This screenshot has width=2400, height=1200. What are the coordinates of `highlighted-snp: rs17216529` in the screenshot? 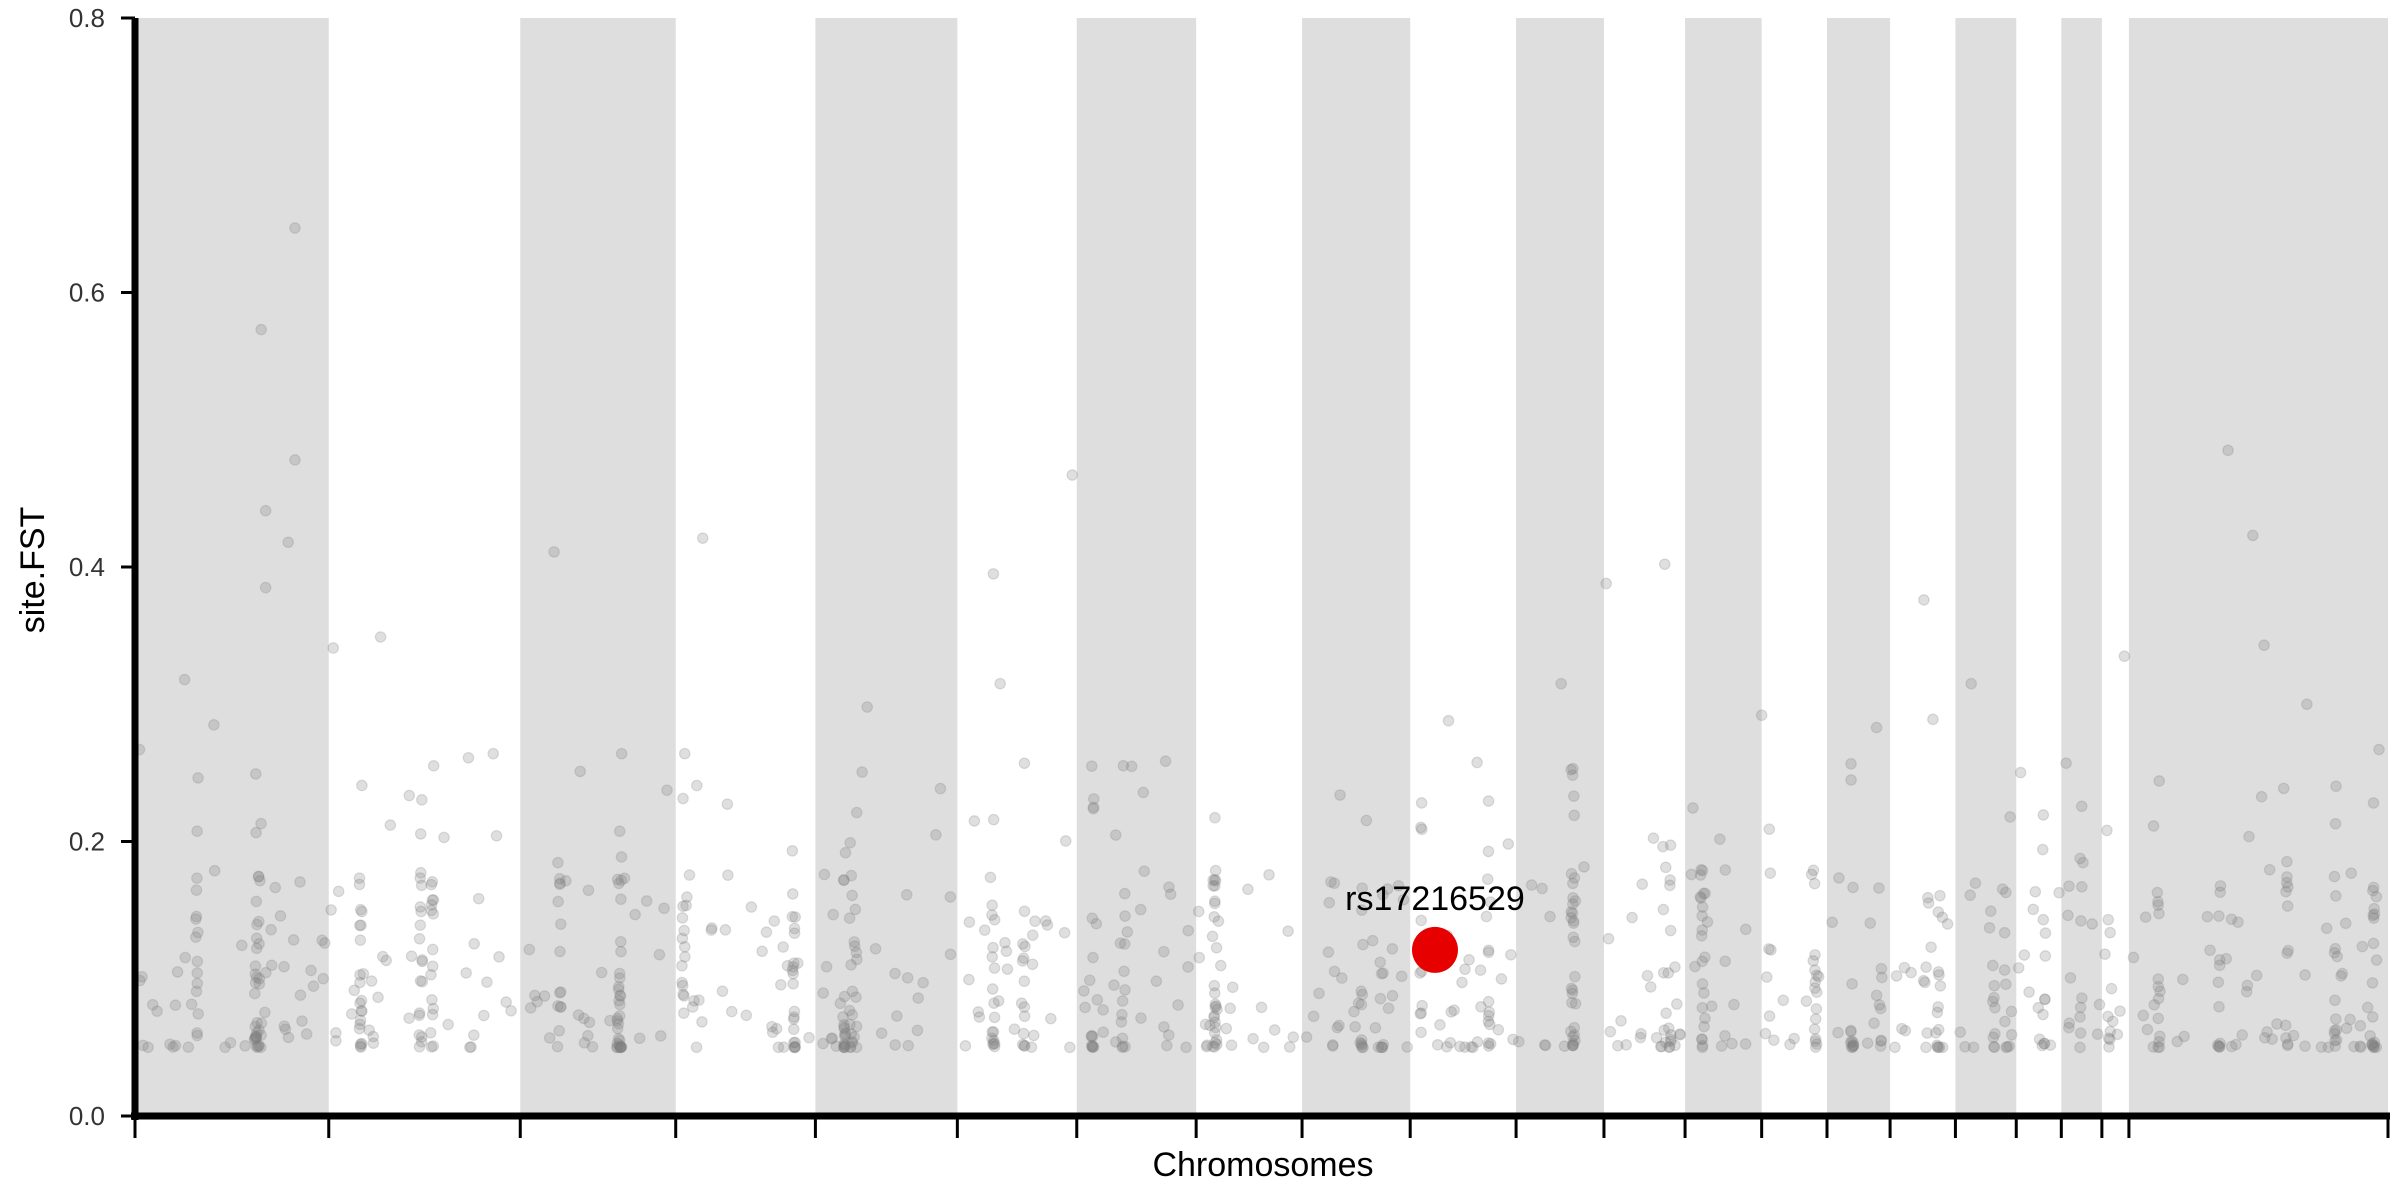 It's located at (1435, 926).